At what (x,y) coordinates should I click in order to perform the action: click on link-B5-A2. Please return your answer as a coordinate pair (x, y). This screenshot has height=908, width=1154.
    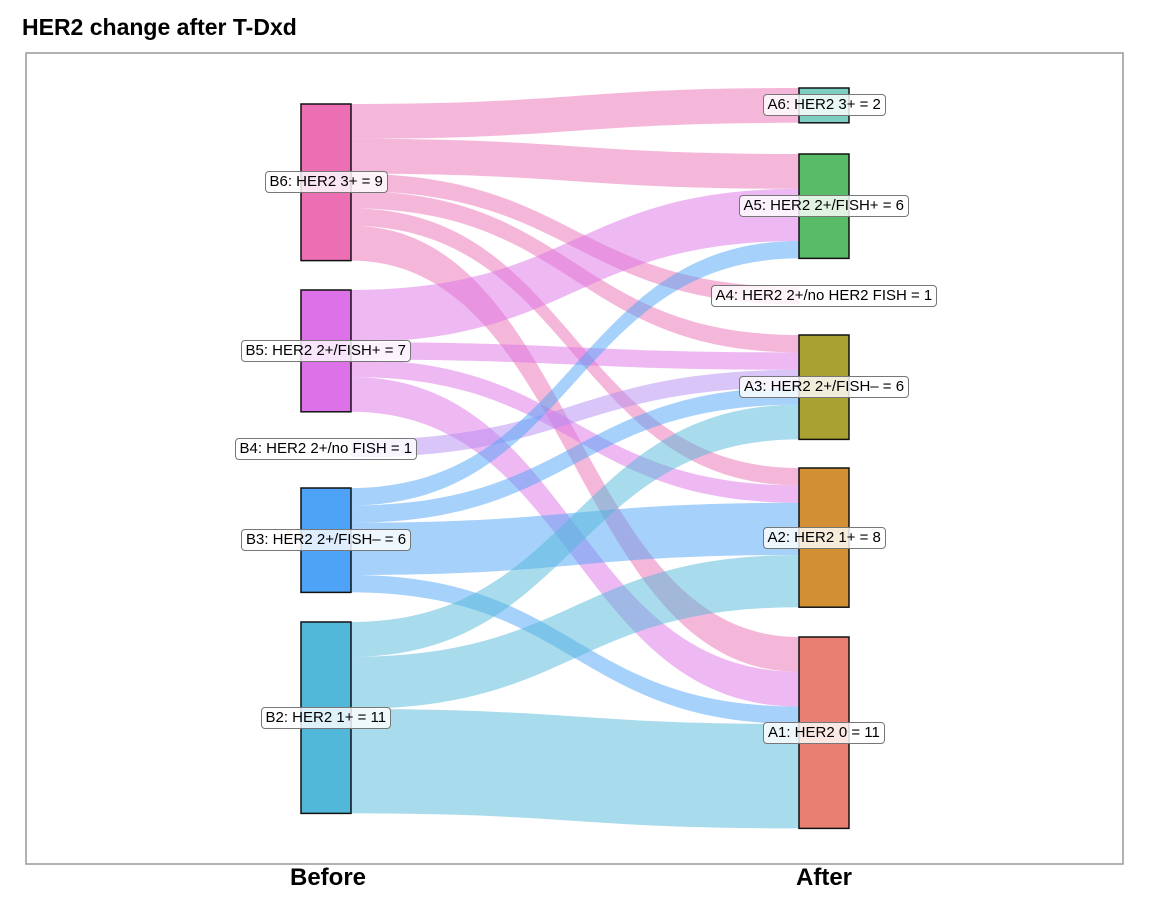
    Looking at the image, I should click on (575, 431).